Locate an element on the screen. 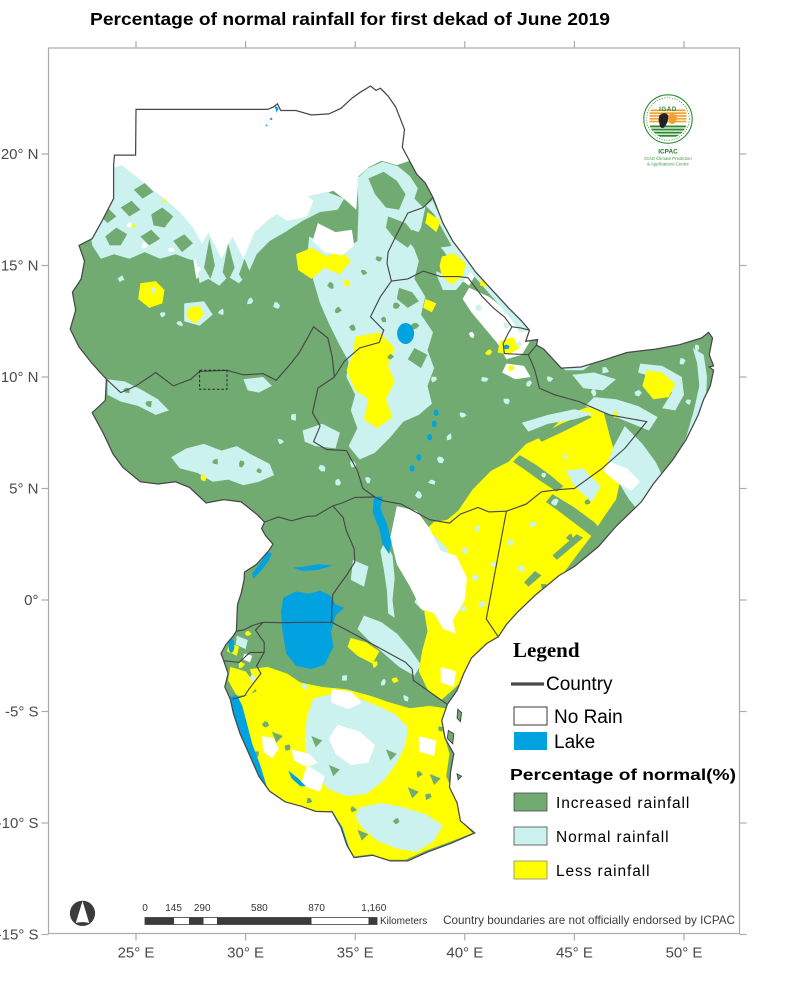 This screenshot has width=786, height=981. svg-text: 145 is located at coordinates (173, 908).